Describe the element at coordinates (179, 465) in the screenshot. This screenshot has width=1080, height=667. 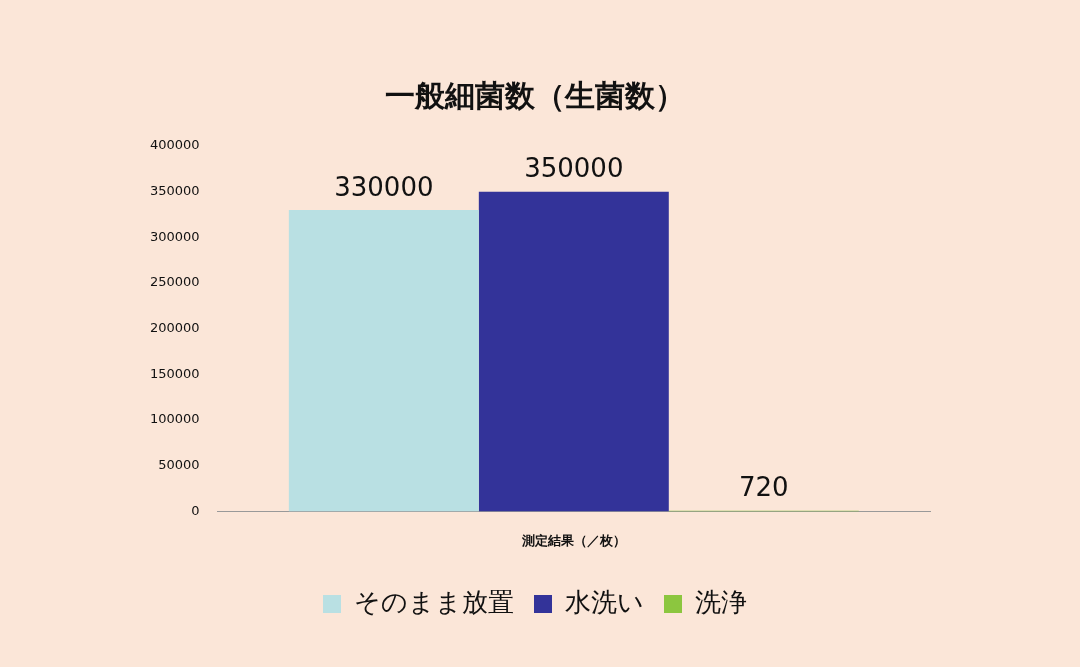
I see `y-tick-label: 50000` at that location.